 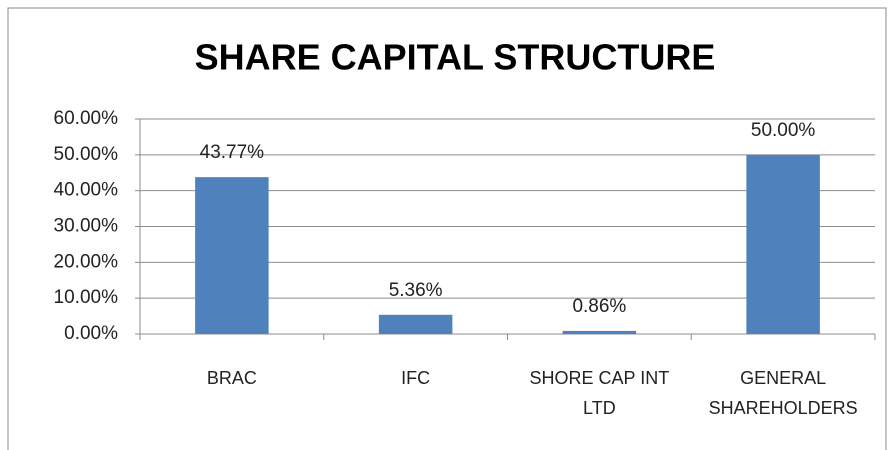 I want to click on y-tick-label: 20.00%, so click(x=86, y=261).